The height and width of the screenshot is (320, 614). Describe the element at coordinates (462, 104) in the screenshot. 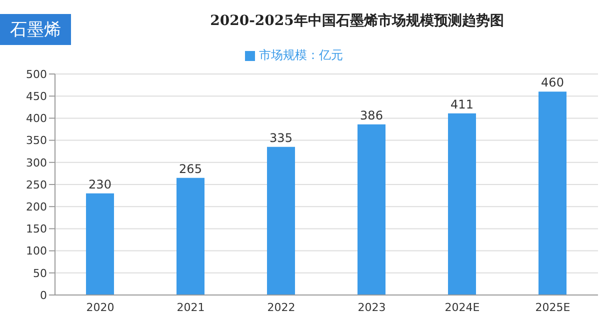

I see `data-label: 411` at that location.